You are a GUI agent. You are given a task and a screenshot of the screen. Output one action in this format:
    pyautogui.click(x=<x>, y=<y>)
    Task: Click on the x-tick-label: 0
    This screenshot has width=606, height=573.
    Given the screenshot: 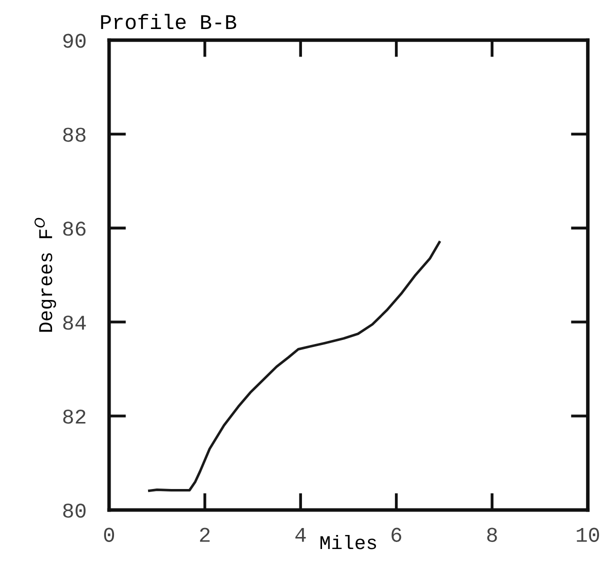 What is the action you would take?
    pyautogui.click(x=109, y=535)
    